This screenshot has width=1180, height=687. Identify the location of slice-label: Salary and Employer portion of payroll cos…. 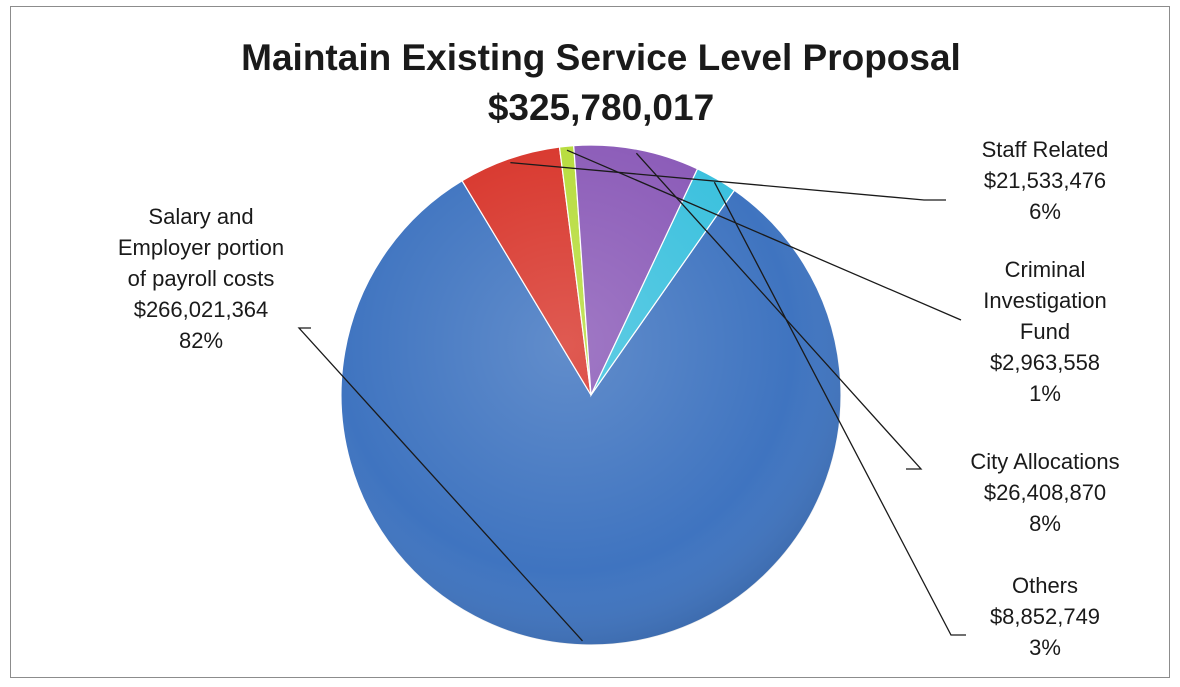
(201, 278).